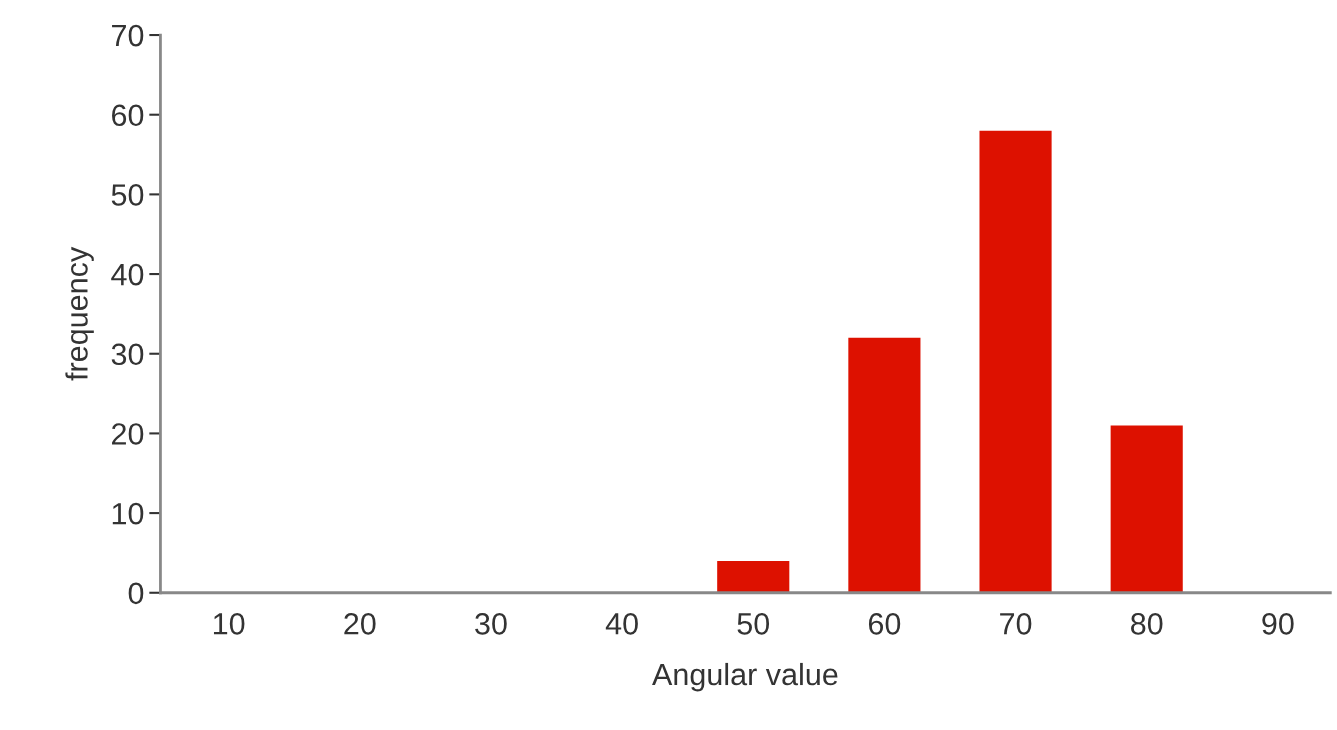  What do you see at coordinates (128, 115) in the screenshot?
I see `y-tick-label: 60` at bounding box center [128, 115].